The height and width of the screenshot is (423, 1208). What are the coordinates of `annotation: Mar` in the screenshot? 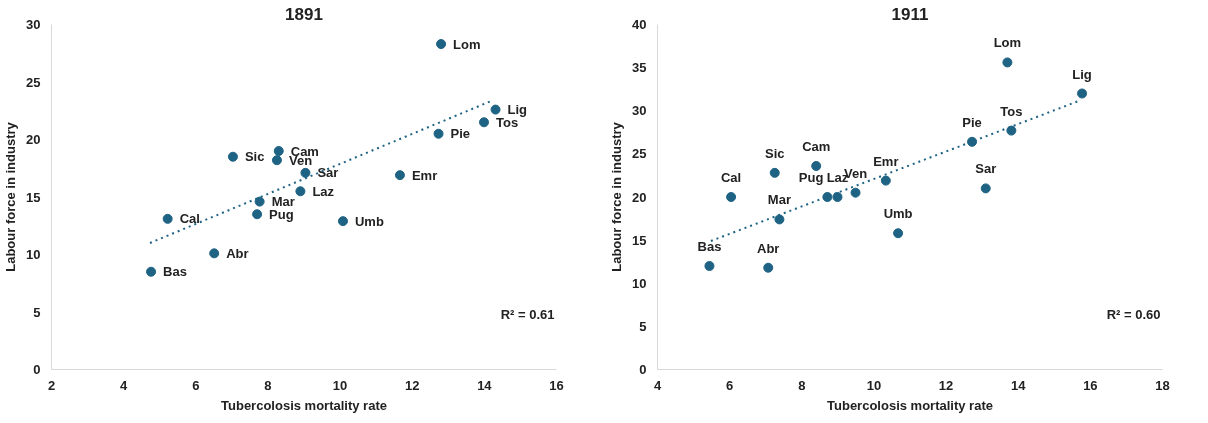 It's located at (779, 200).